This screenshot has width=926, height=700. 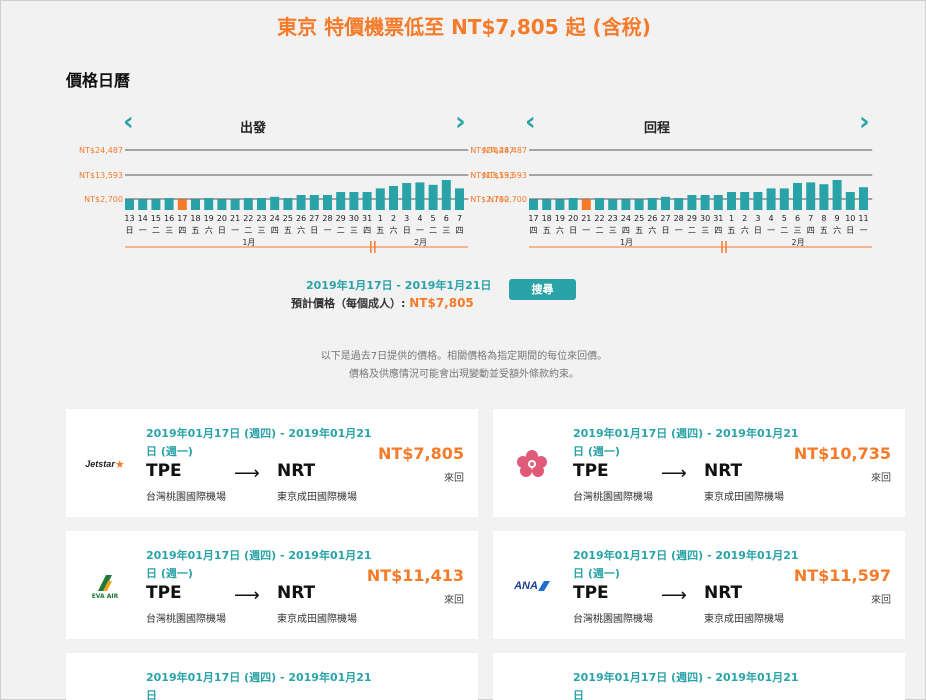 I want to click on day-number: 5, so click(x=784, y=218).